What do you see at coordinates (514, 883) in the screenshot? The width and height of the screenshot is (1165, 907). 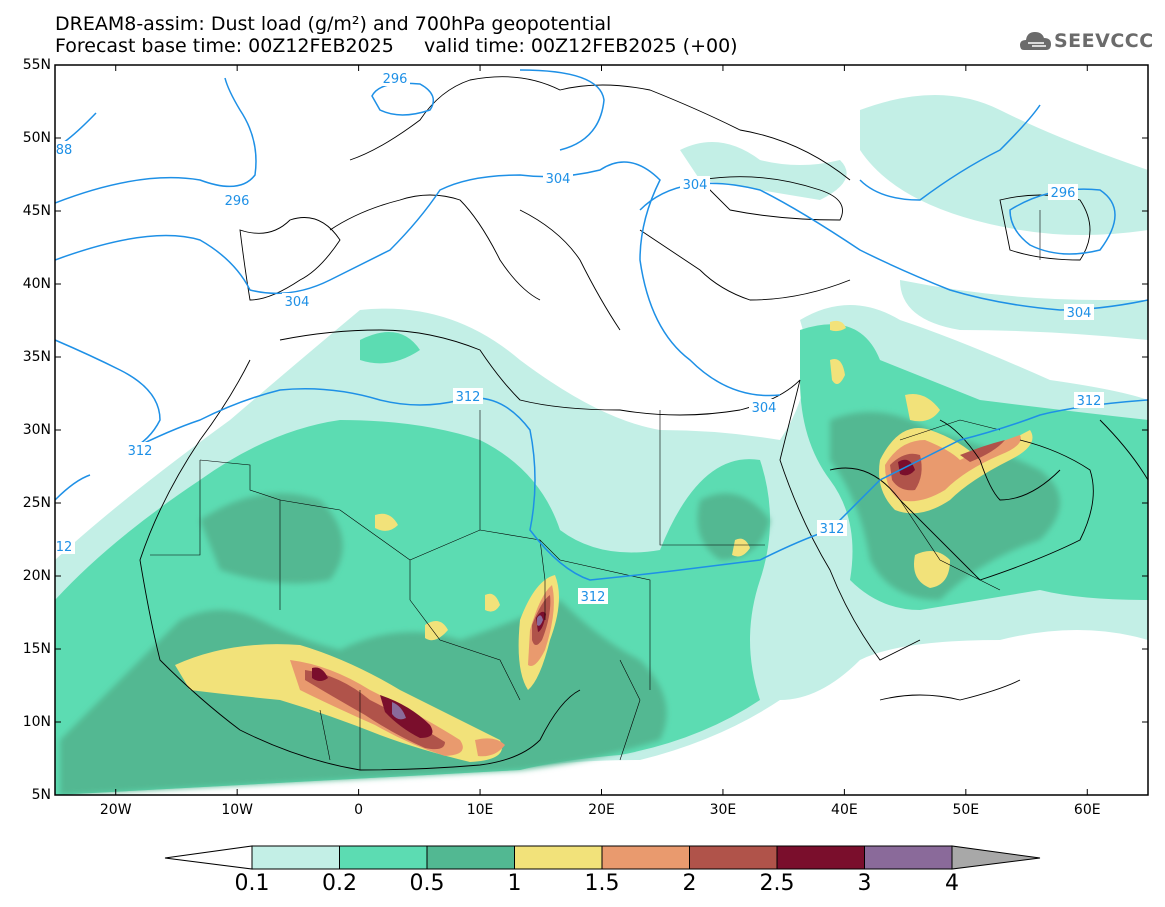 I see `colorbar-label: 1` at bounding box center [514, 883].